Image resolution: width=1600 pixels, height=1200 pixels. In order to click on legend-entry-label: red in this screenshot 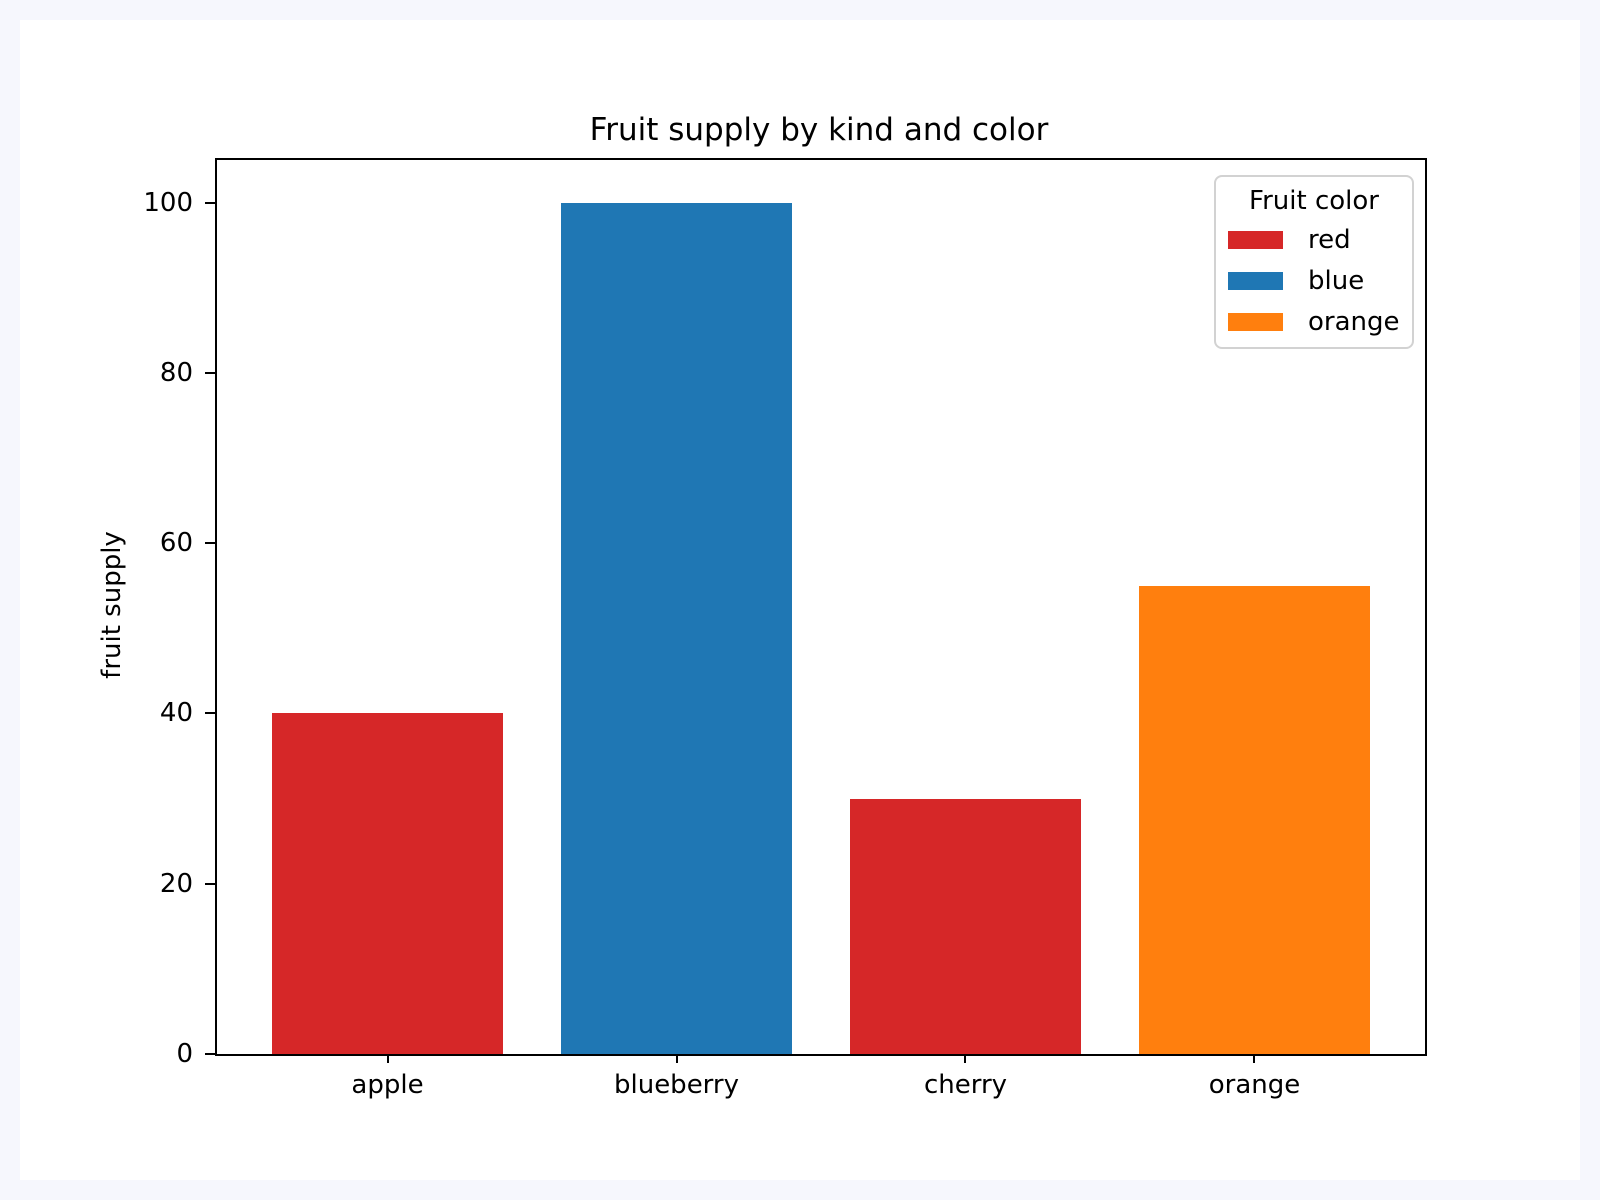, I will do `click(1329, 239)`.